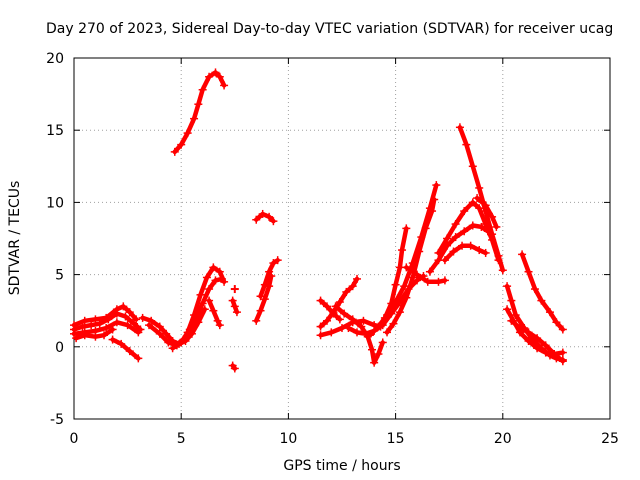 This screenshot has height=480, width=640. I want to click on y-tick-label: 5, so click(59, 276).